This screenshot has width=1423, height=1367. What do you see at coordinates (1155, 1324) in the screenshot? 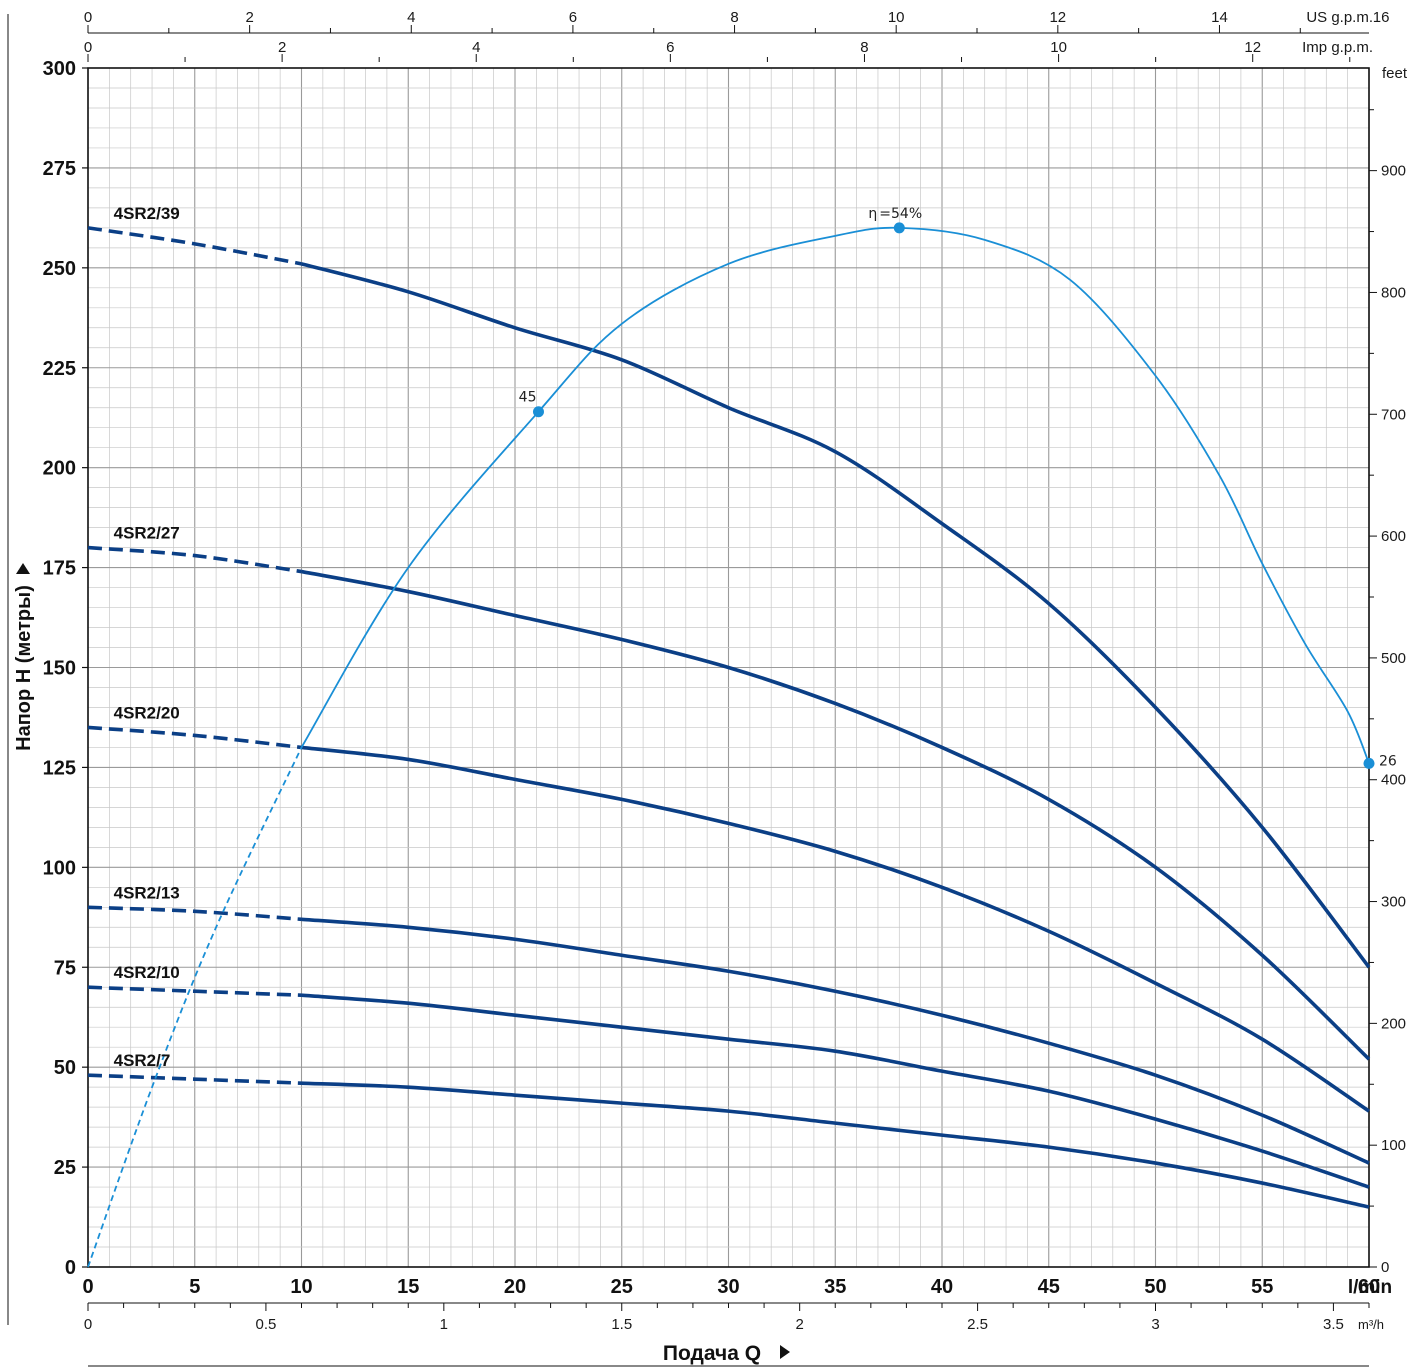
I see `m3h-tick-label: 3` at bounding box center [1155, 1324].